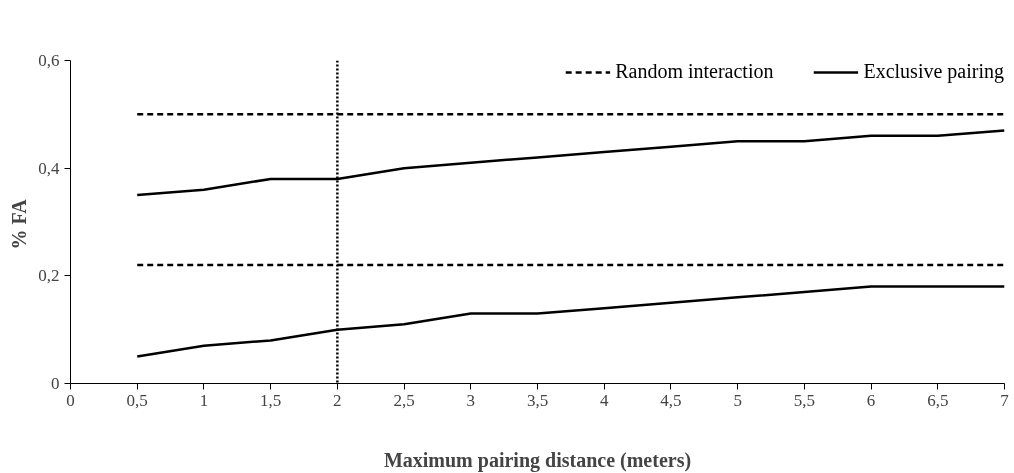  I want to click on x-tick-label: 6, so click(871, 400).